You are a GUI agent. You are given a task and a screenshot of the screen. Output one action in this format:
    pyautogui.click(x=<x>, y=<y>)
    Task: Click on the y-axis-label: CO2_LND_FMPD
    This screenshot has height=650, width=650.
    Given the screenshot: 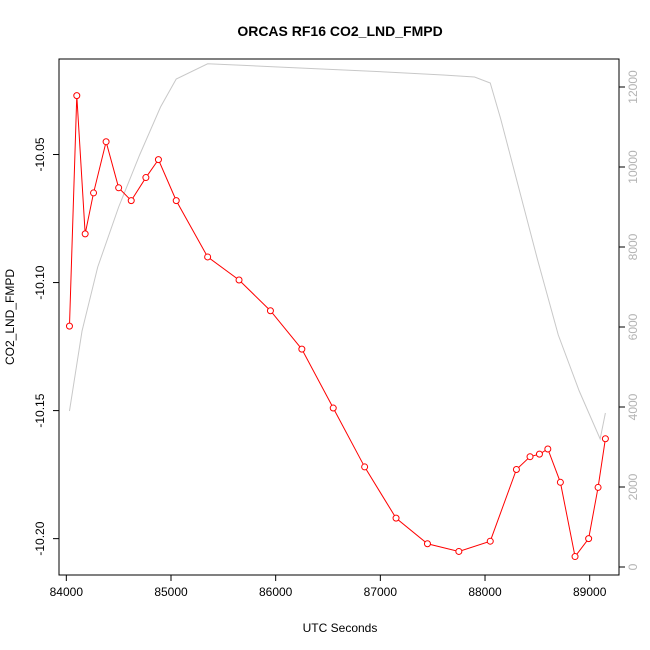 What is the action you would take?
    pyautogui.click(x=10, y=317)
    